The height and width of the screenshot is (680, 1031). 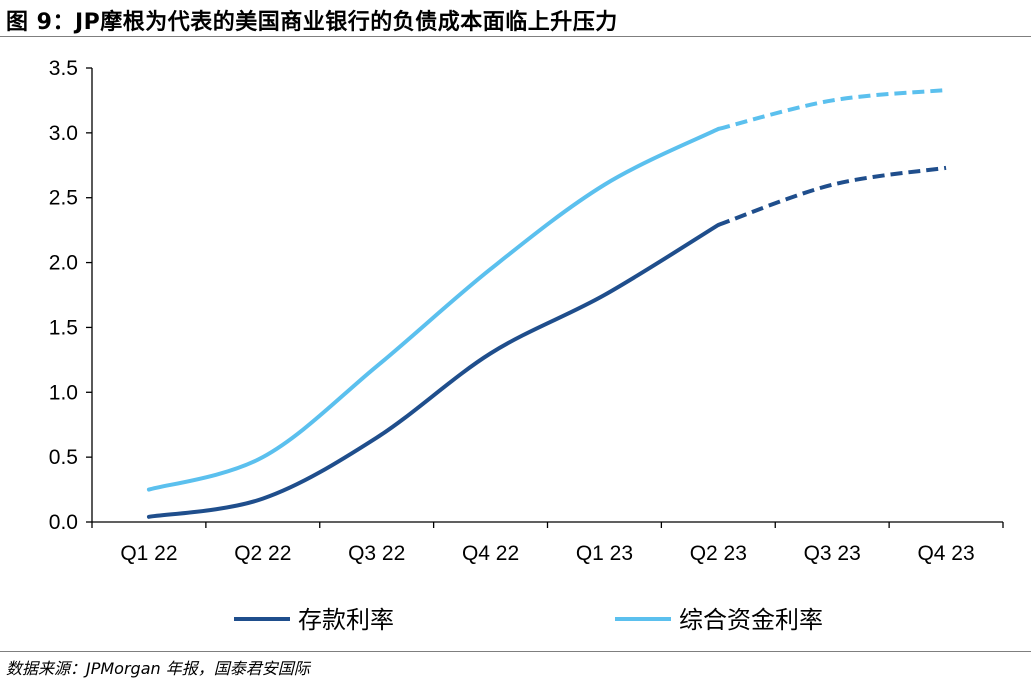 I want to click on x-tick-label: Q4 22, so click(x=490, y=553).